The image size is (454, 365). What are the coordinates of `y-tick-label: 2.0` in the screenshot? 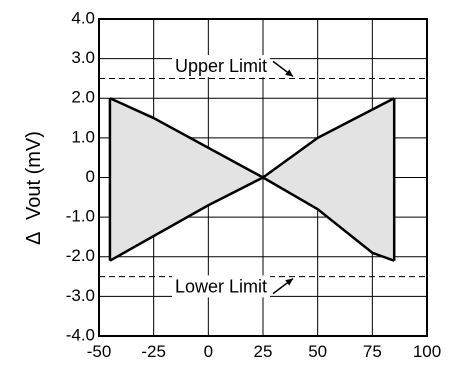 It's located at (83, 97).